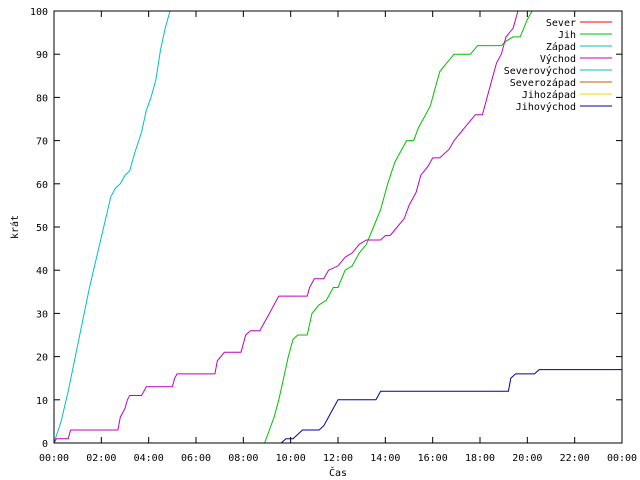 The height and width of the screenshot is (480, 640). Describe the element at coordinates (549, 95) in the screenshot. I see `legend-label-jihozapad: Jihozápad` at that location.